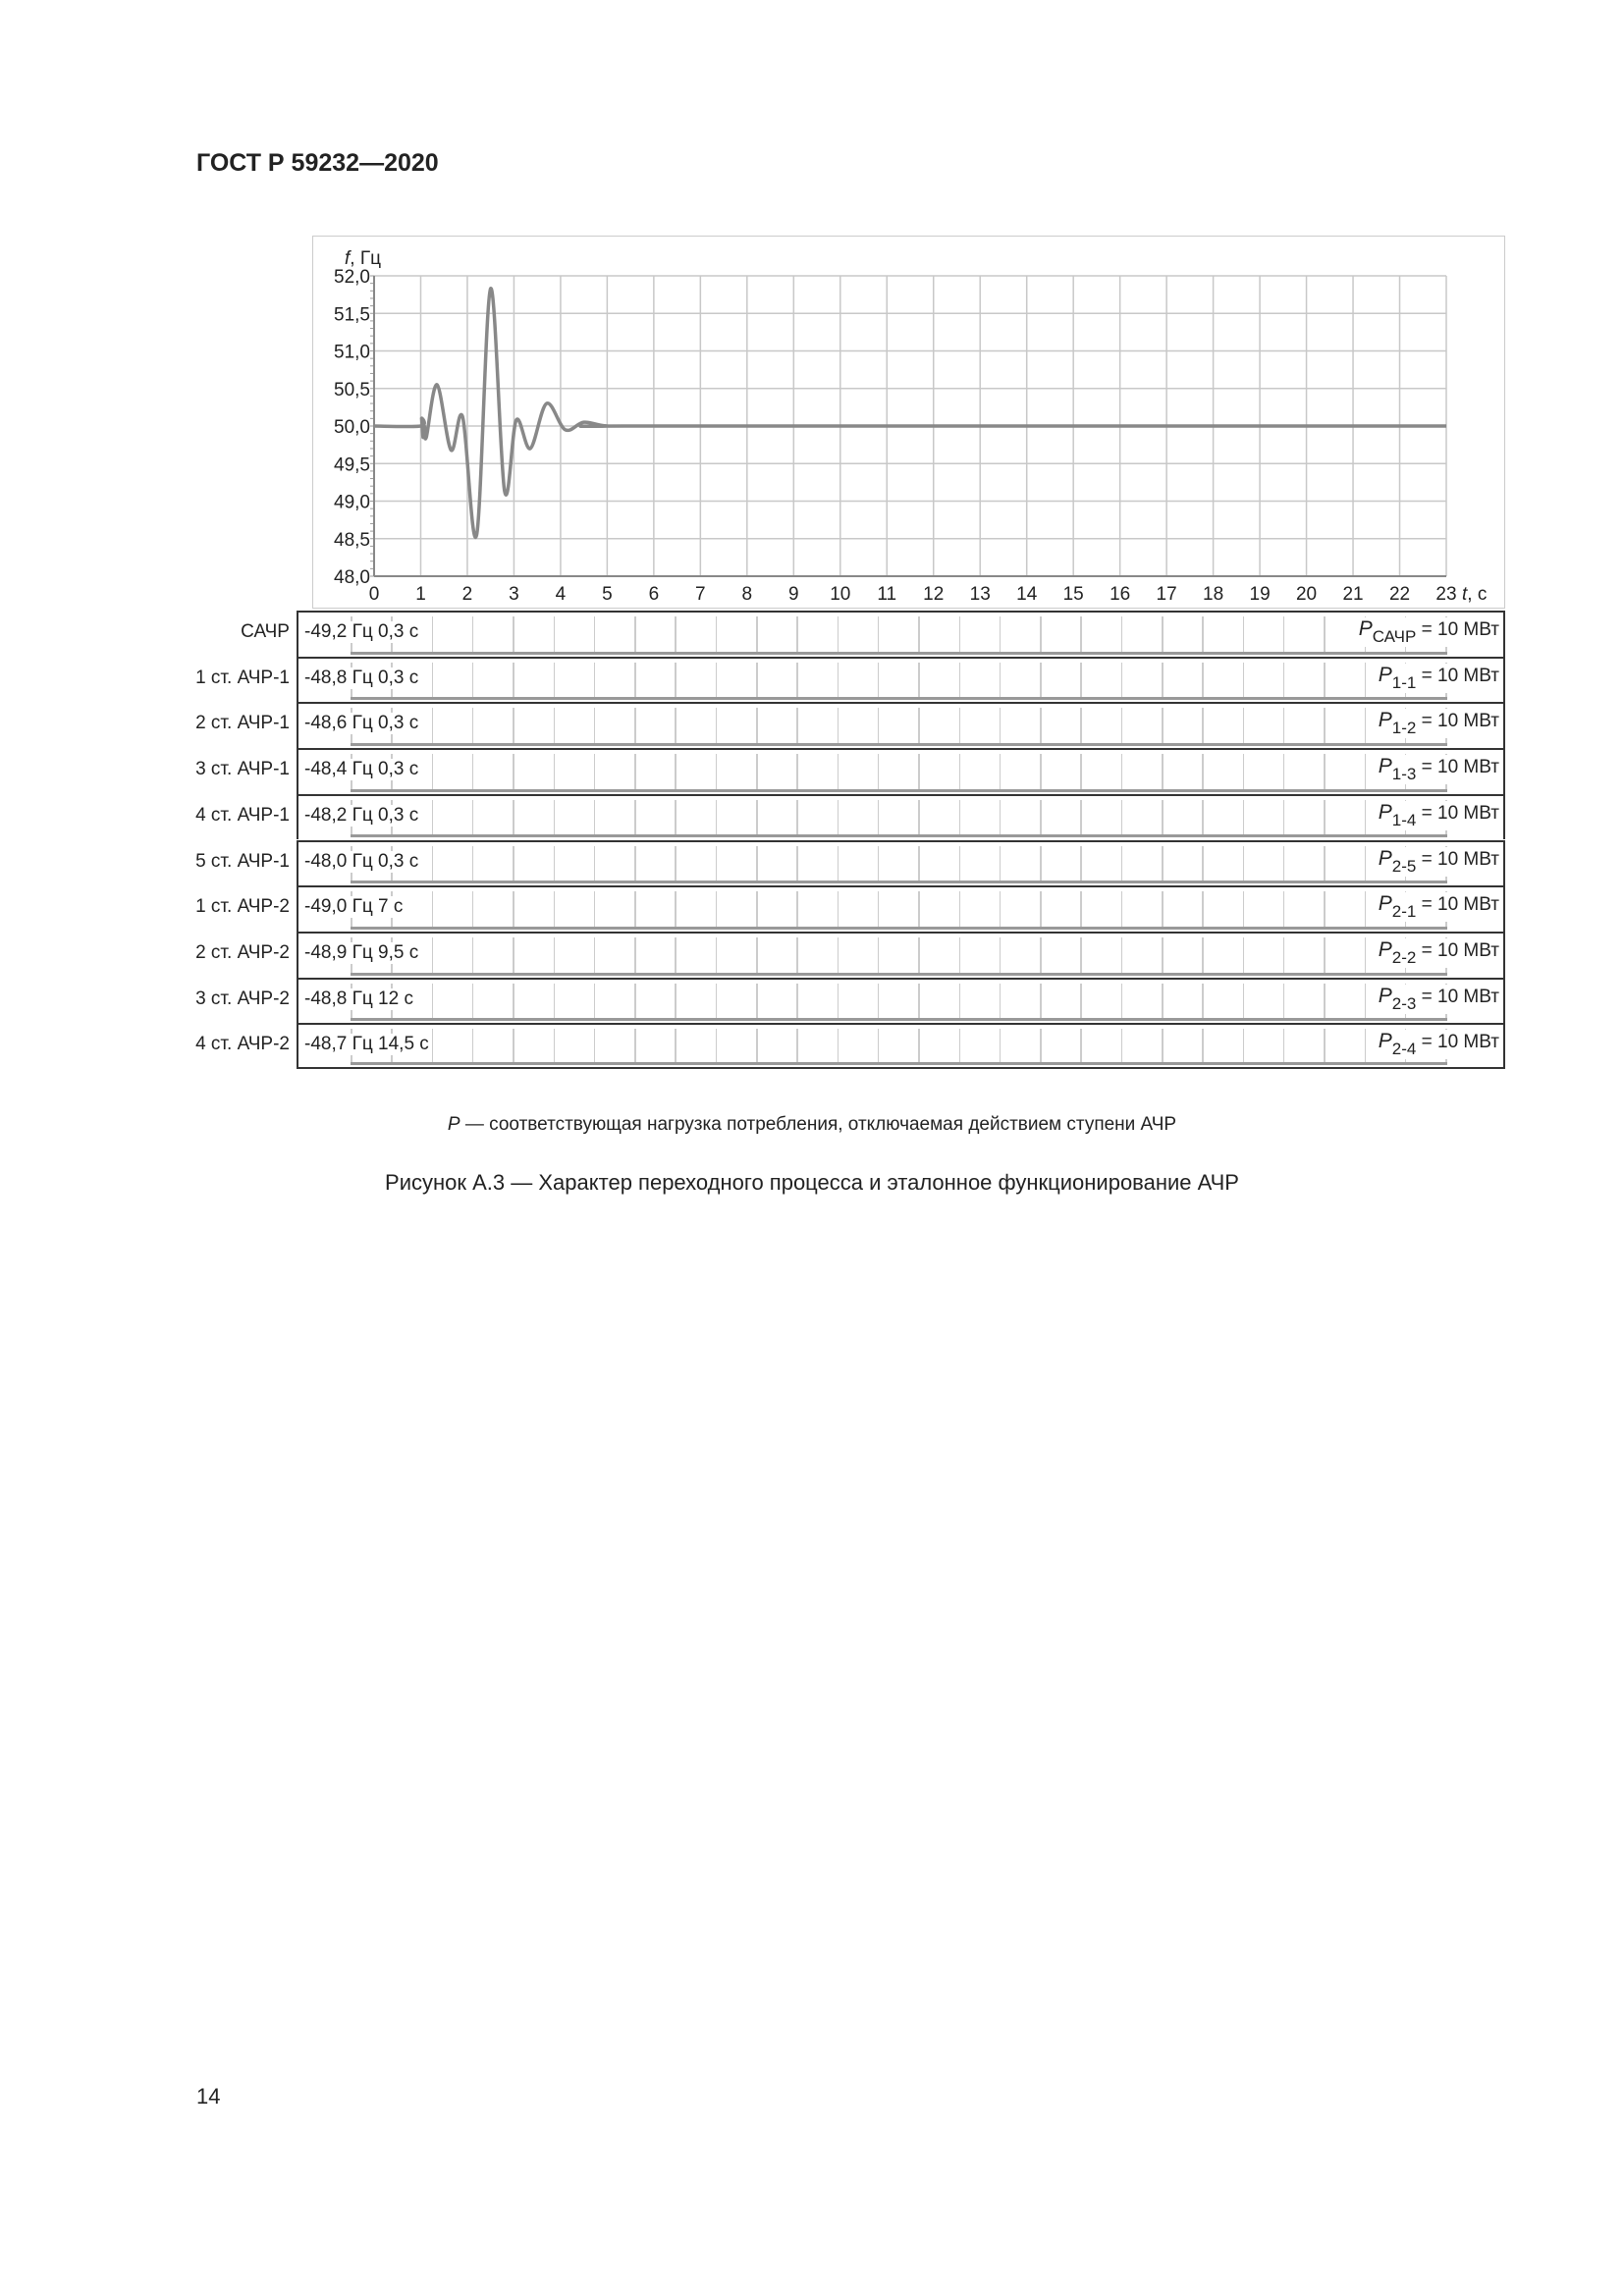  What do you see at coordinates (1404, 774) in the screenshot?
I see `load-subscript: 1-3` at bounding box center [1404, 774].